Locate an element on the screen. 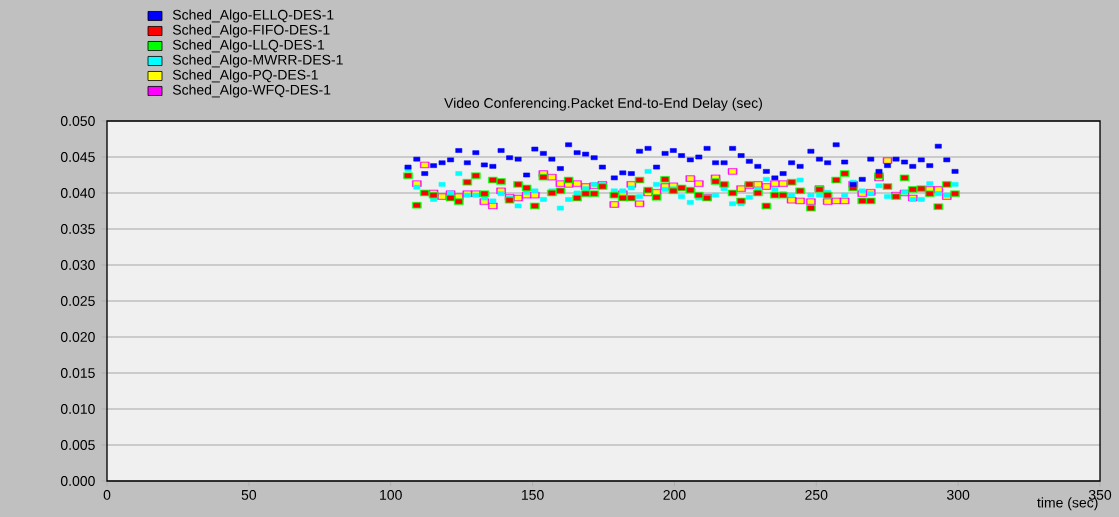 Image resolution: width=1119 pixels, height=517 pixels. legend-label: Sched_Algo-LLQ-DES-1 is located at coordinates (248, 46).